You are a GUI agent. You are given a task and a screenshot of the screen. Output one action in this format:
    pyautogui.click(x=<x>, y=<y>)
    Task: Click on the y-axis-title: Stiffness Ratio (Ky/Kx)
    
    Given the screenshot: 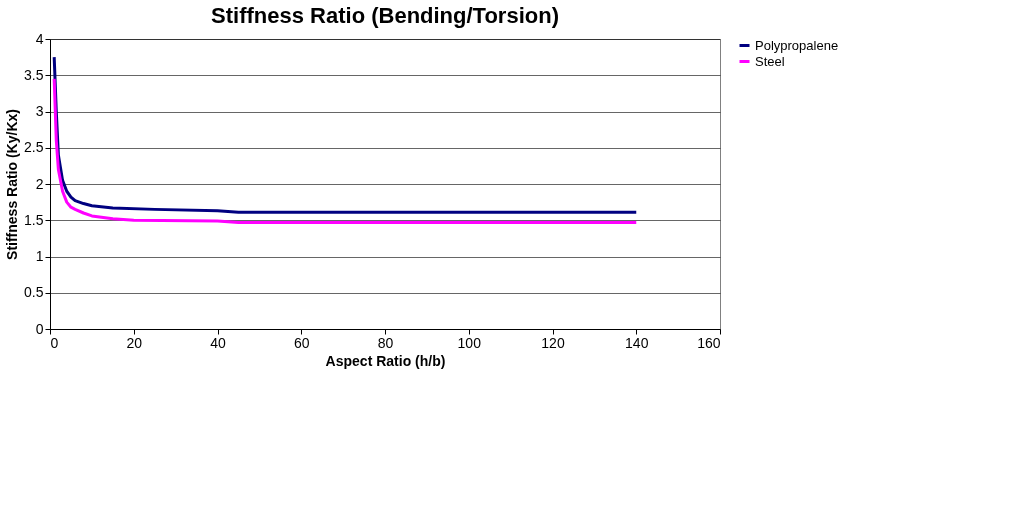 What is the action you would take?
    pyautogui.click(x=12, y=184)
    